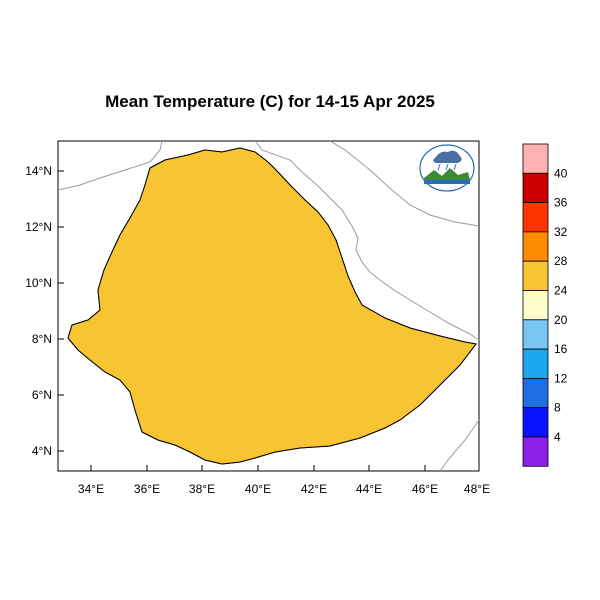 Image resolution: width=600 pixels, height=600 pixels. I want to click on lon-label-44: 44°E, so click(369, 489).